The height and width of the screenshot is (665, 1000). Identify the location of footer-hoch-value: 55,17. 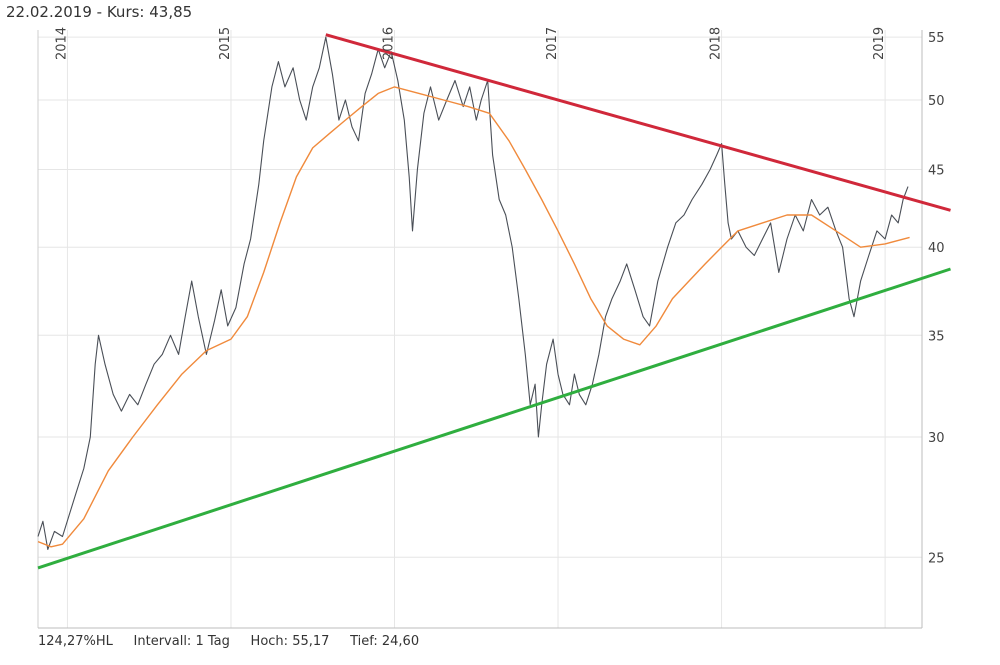
(311, 641).